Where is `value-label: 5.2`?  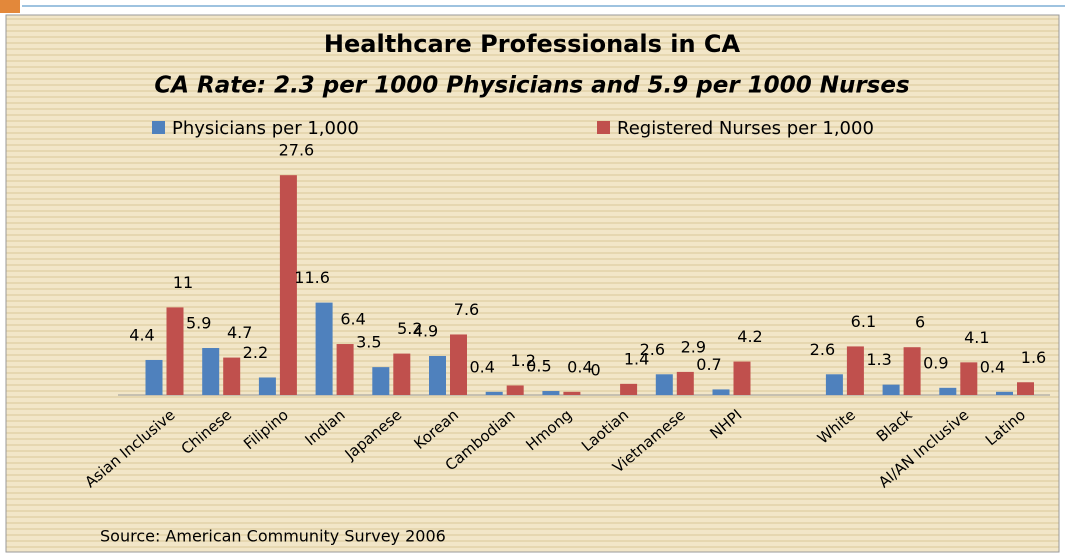
value-label: 5.2 is located at coordinates (409, 328).